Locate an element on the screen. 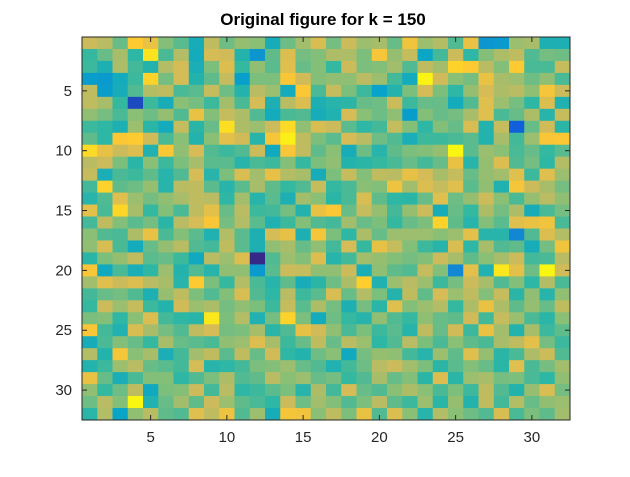 Image resolution: width=630 pixels, height=477 pixels. x-tick-label: 5 is located at coordinates (150, 437).